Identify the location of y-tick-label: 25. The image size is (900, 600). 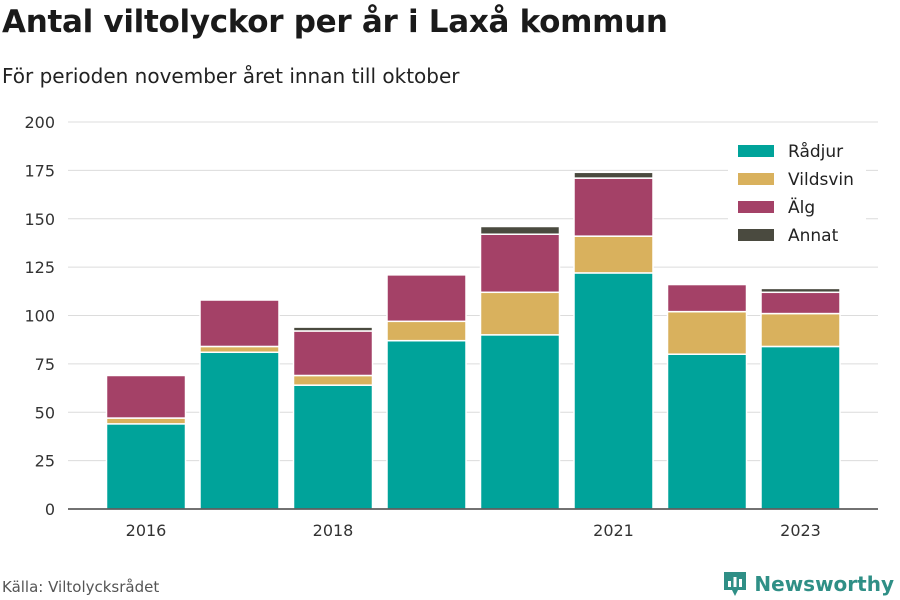
(45, 461).